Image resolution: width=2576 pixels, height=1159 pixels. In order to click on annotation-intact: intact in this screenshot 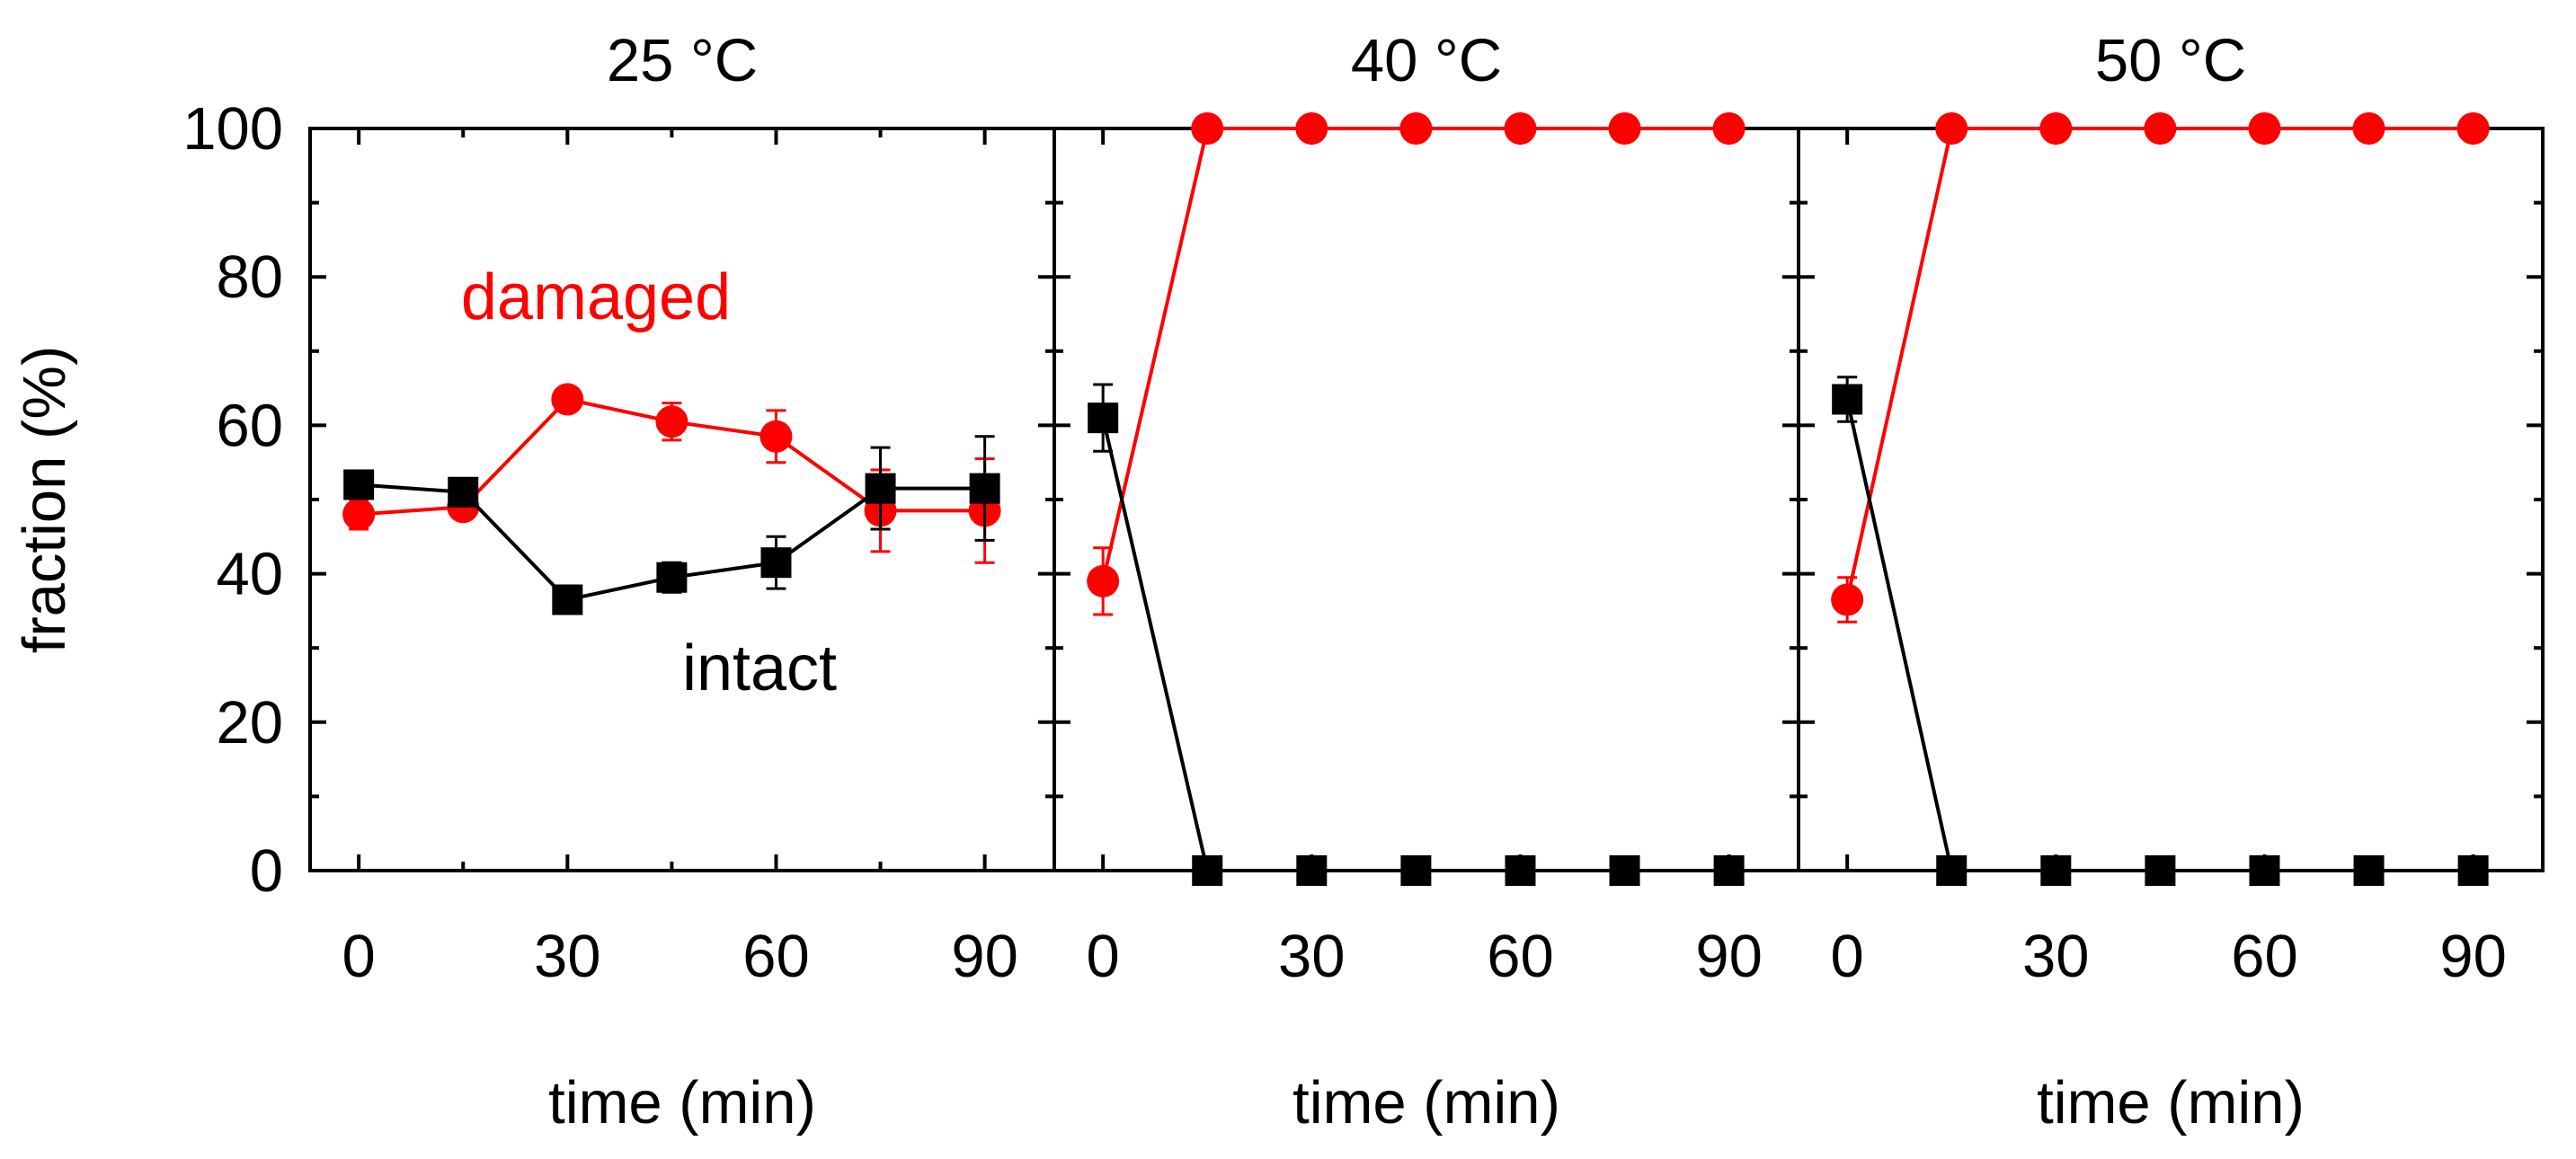, I will do `click(759, 668)`.